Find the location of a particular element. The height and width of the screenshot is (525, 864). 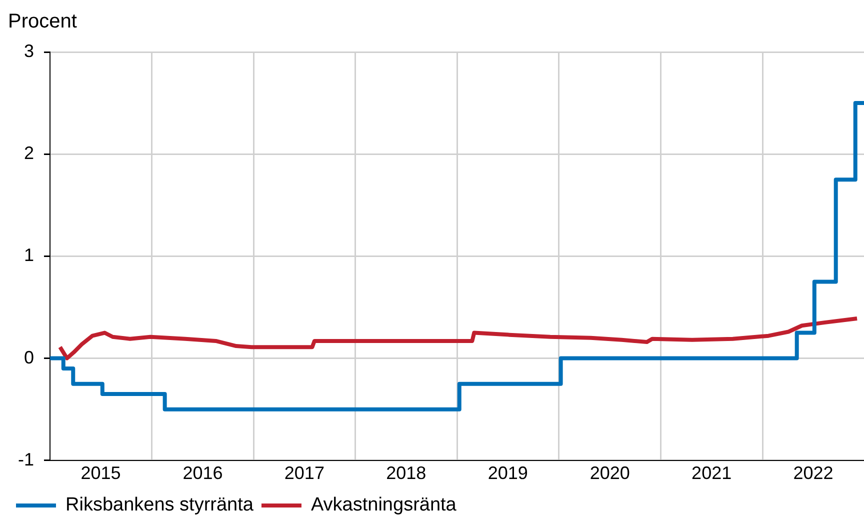

y-tick-label: -1 is located at coordinates (26, 459).